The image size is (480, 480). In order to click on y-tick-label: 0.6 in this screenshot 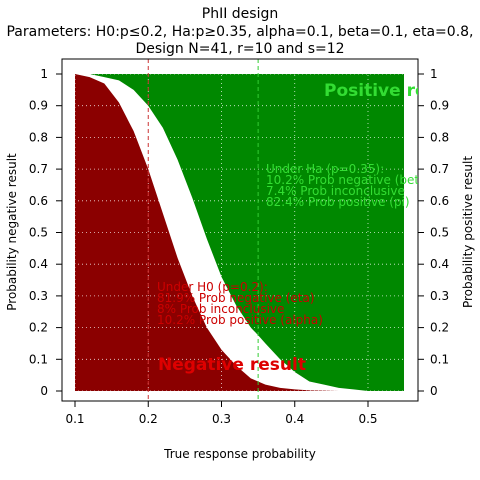, I will do `click(38, 201)`.